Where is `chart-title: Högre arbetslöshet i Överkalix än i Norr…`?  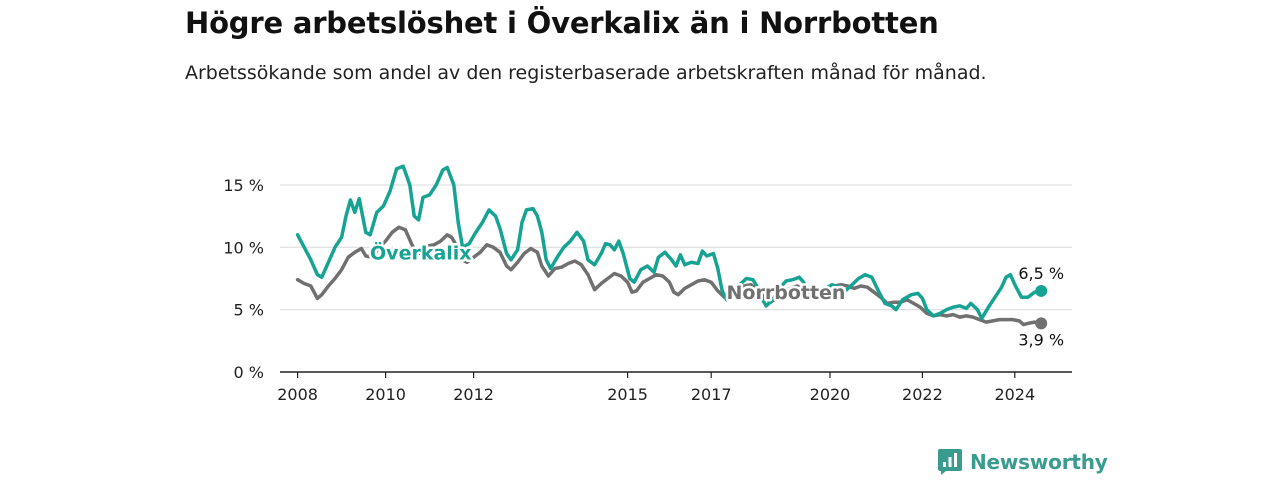 chart-title: Högre arbetslöshet i Överkalix än i Norr… is located at coordinates (562, 23).